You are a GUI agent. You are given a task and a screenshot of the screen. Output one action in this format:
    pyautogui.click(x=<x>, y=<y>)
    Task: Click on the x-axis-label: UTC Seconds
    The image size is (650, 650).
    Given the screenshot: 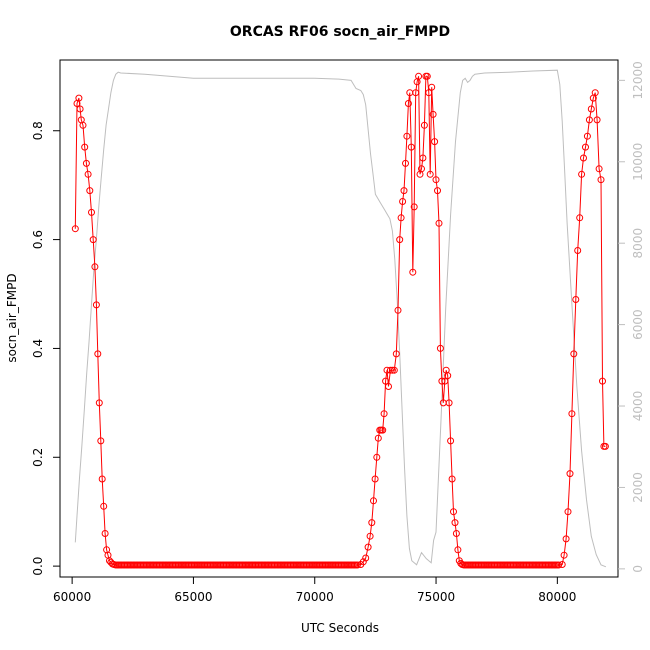 What is the action you would take?
    pyautogui.click(x=340, y=628)
    